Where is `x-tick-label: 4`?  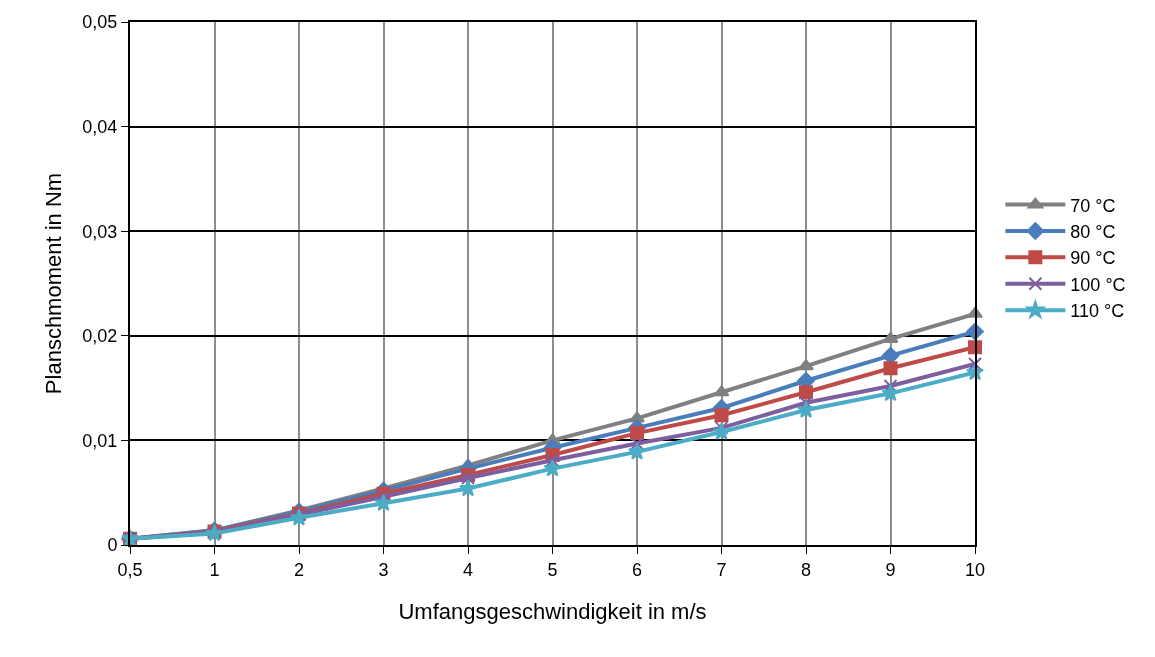
x-tick-label: 4 is located at coordinates (468, 569).